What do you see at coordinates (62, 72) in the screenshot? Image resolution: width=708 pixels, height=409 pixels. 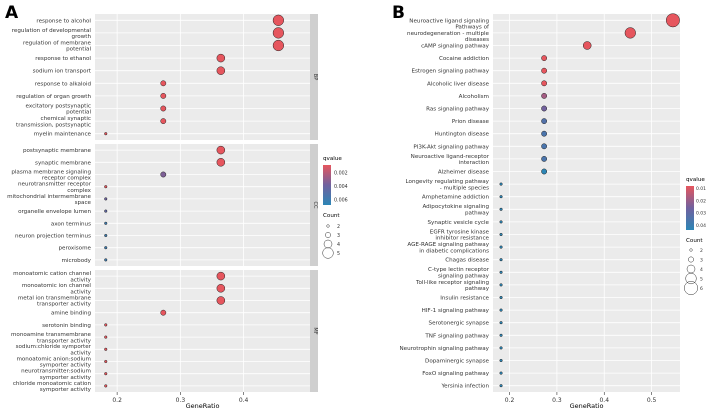 I see `term-label: sodium ion transport` at bounding box center [62, 72].